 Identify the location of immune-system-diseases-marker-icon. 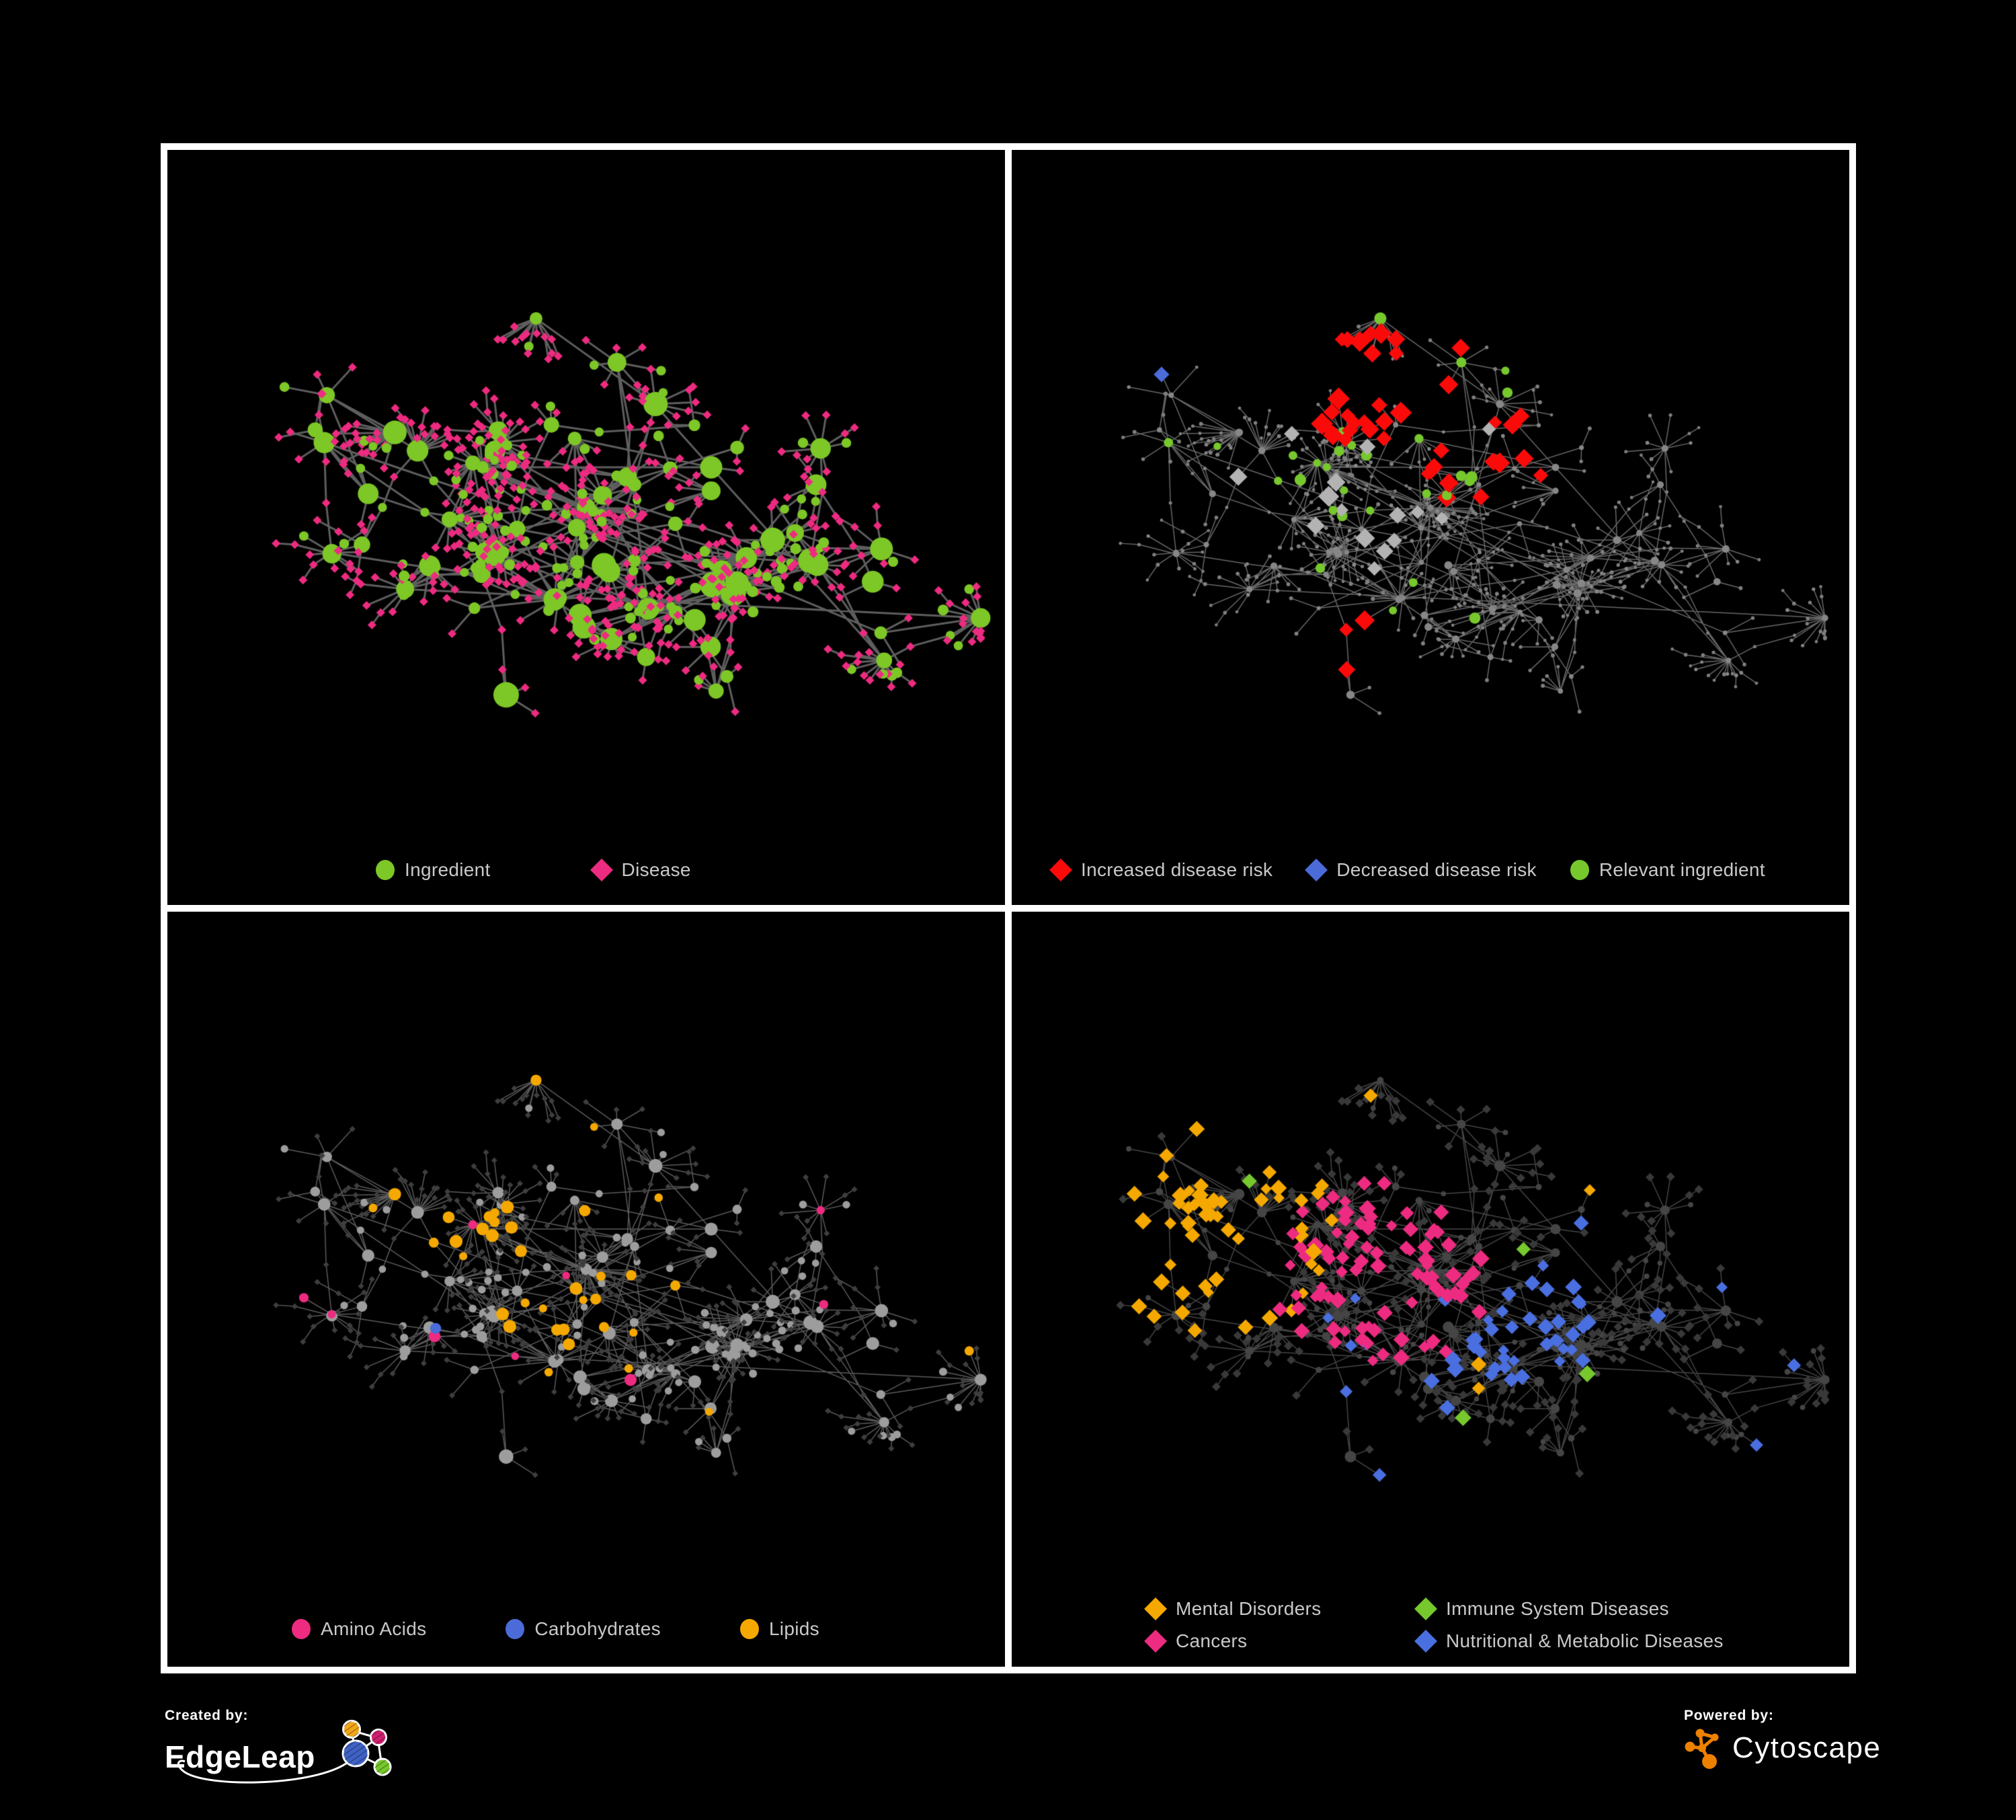
(1425, 1608).